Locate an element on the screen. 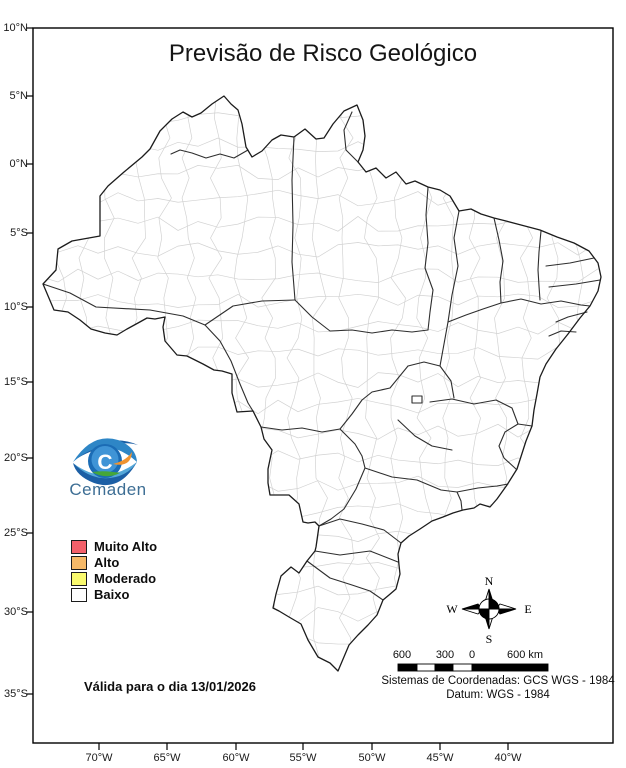 This screenshot has height=768, width=626. compass-label-south: S is located at coordinates (489, 639).